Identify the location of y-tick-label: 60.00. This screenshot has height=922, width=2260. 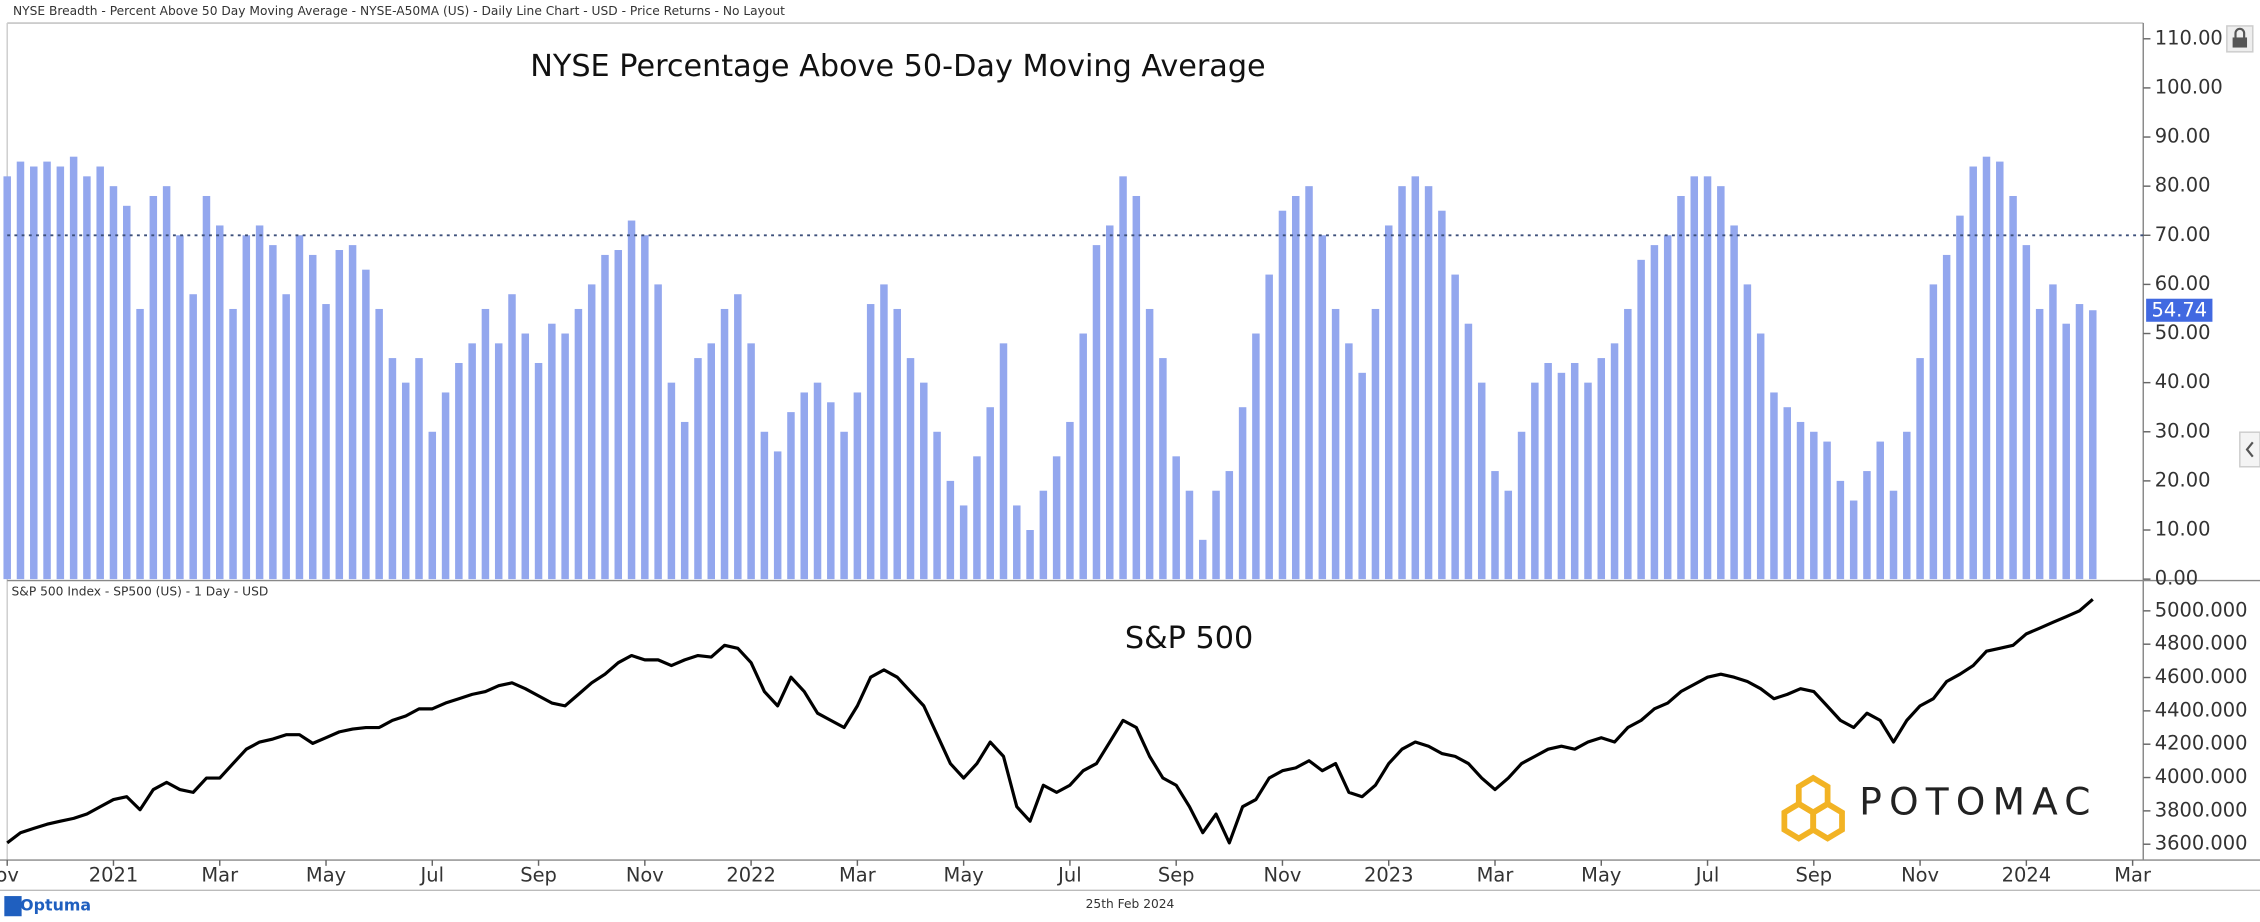
(2183, 283).